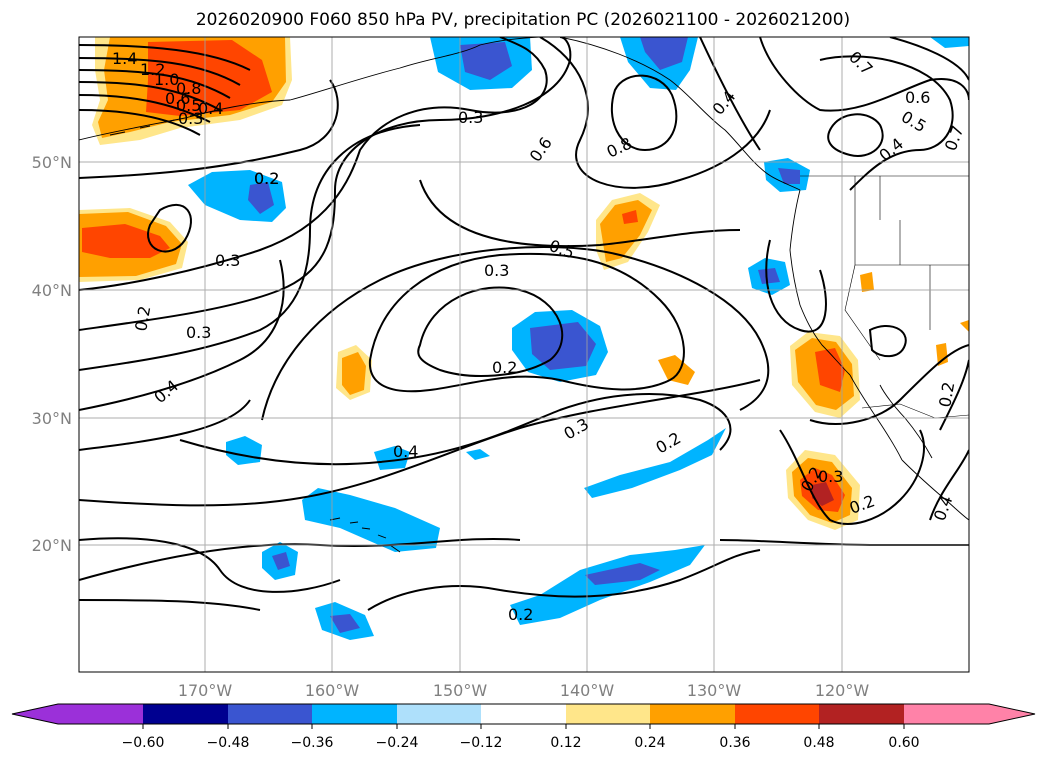 This screenshot has height=765, width=1047. I want to click on lon-label-130w: 130°W, so click(714, 690).